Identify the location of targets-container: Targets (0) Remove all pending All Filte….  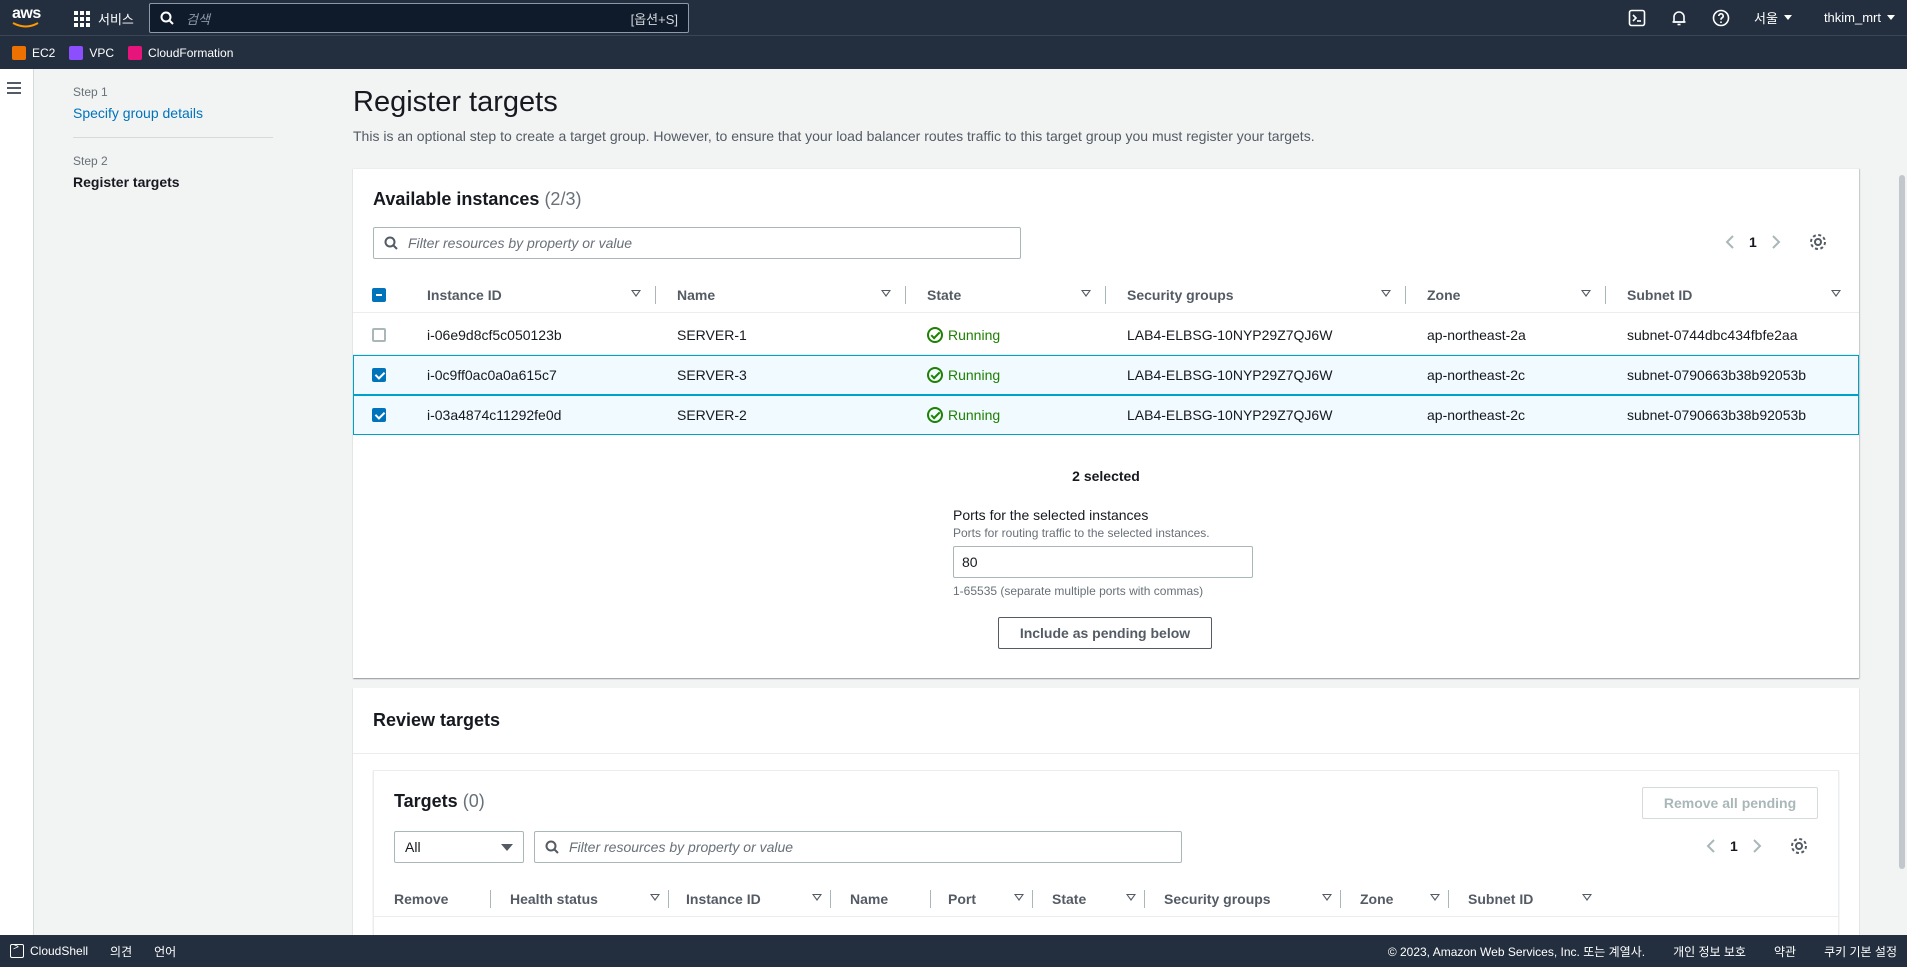
(1106, 852).